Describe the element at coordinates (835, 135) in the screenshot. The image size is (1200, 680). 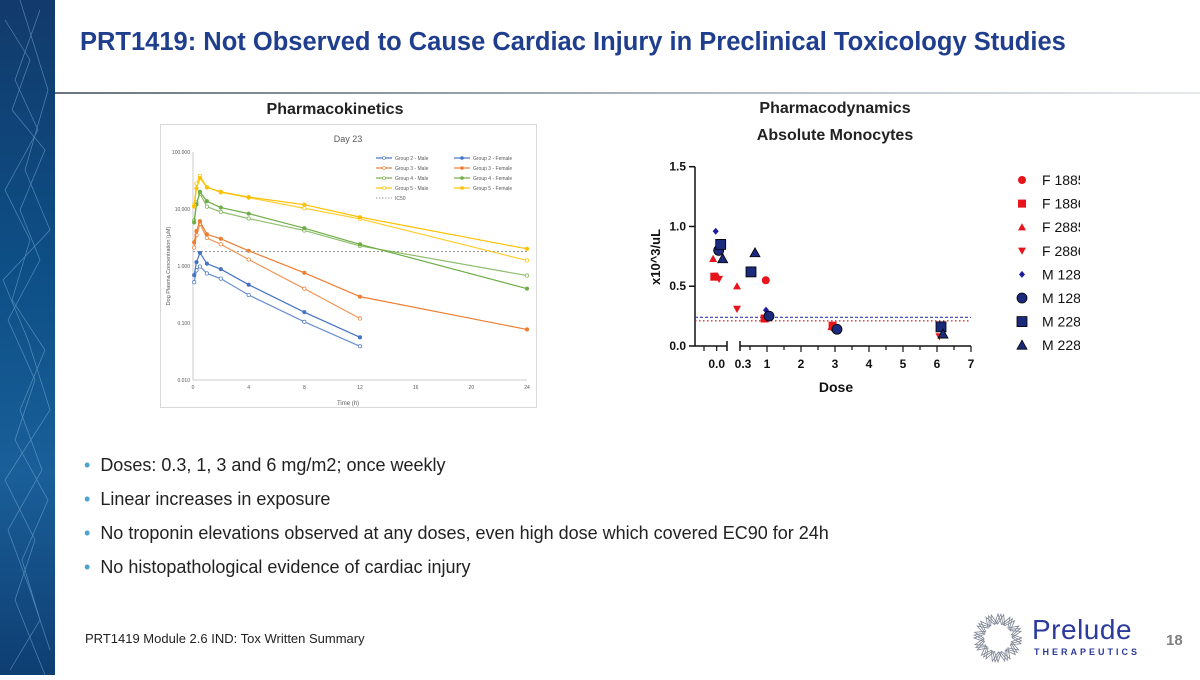
I see `pd-chart-title: Absolute Monocytes` at that location.